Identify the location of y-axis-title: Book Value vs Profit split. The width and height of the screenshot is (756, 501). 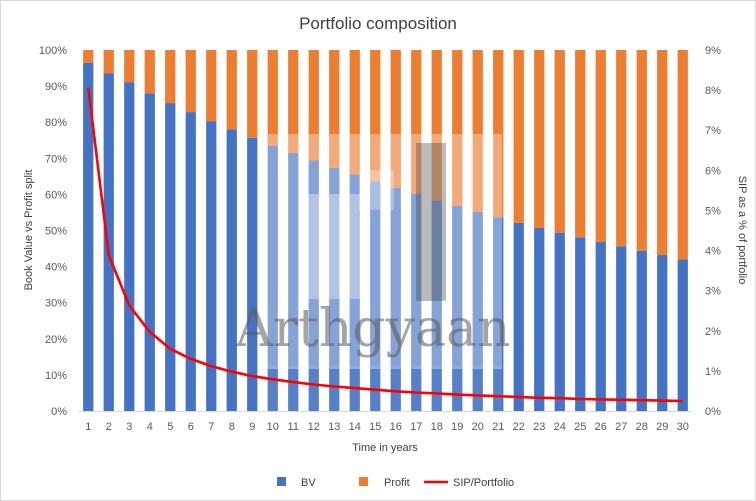
(29, 230).